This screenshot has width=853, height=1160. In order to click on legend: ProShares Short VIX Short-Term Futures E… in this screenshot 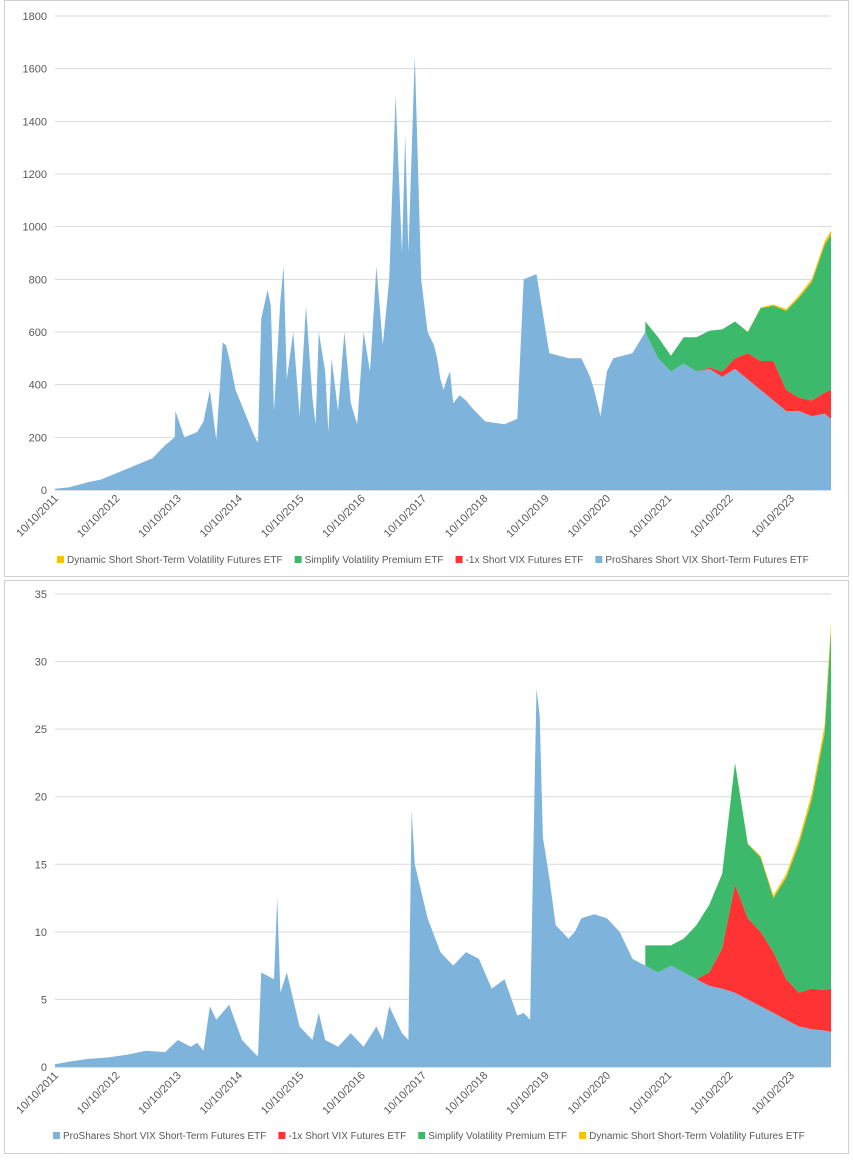, I will do `click(429, 1136)`.